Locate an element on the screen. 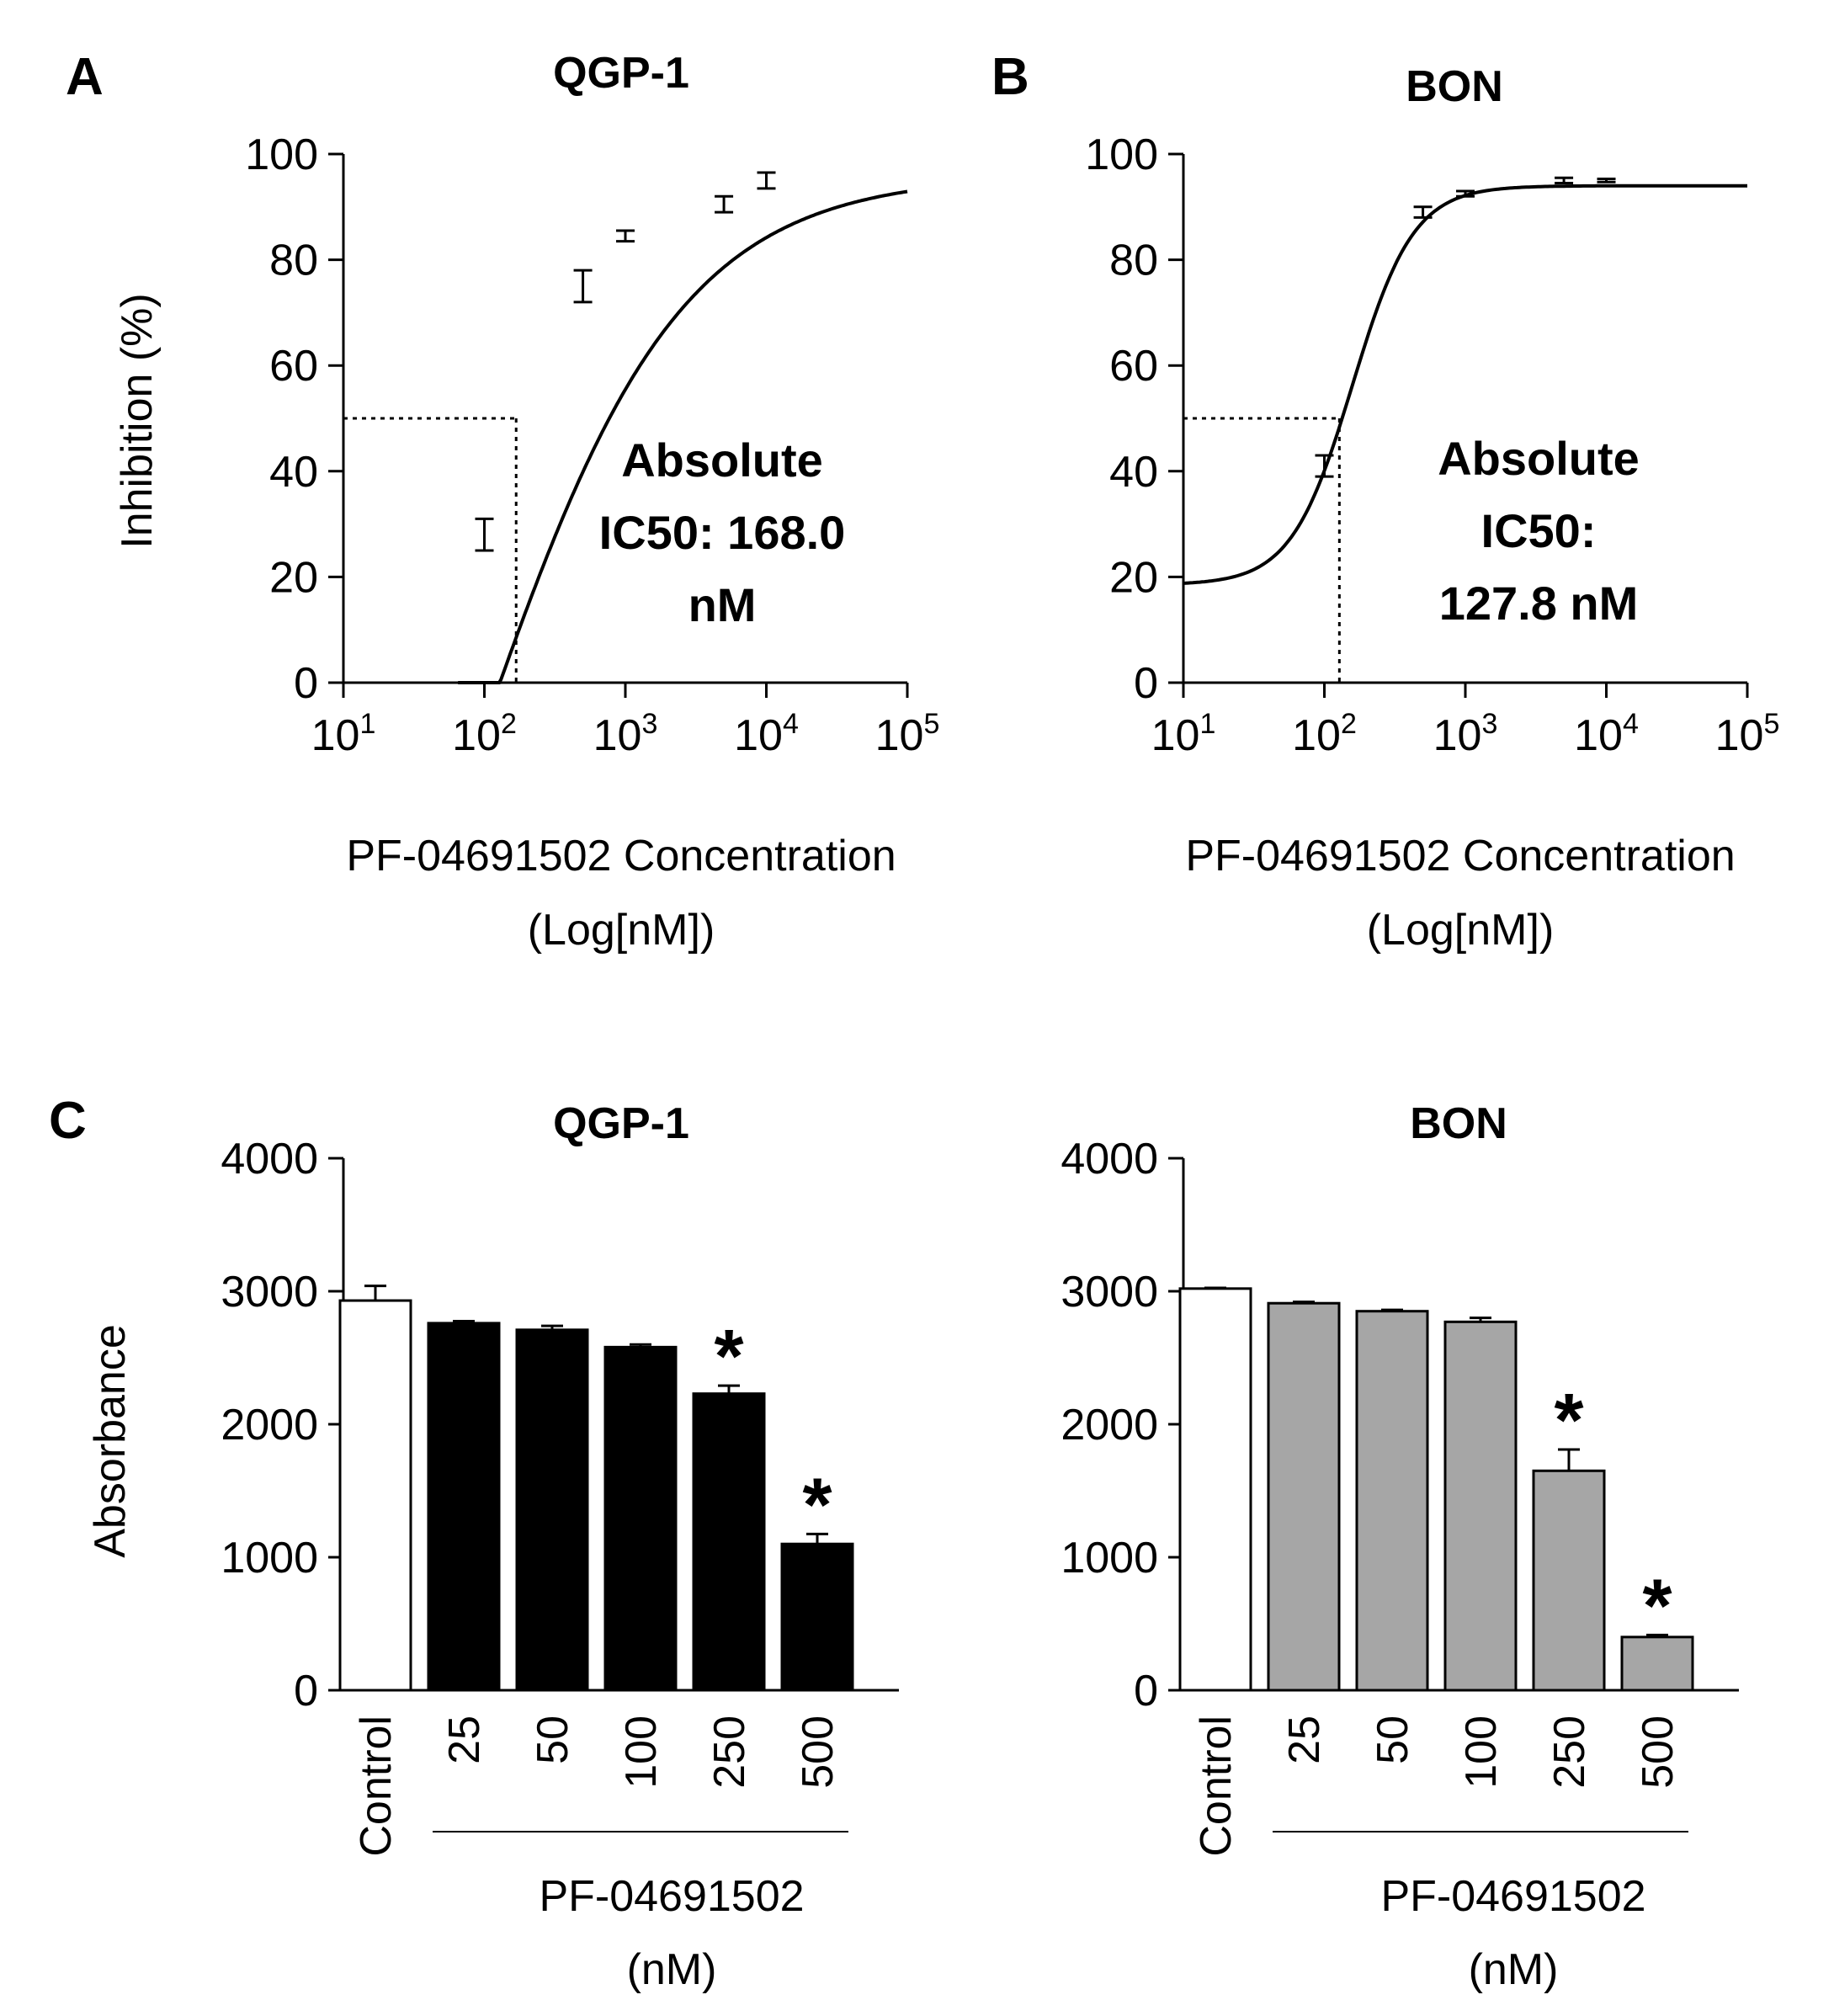 Image resolution: width=1834 pixels, height=2016 pixels. panel-c-left-y-tick-label: 0 is located at coordinates (306, 1691).